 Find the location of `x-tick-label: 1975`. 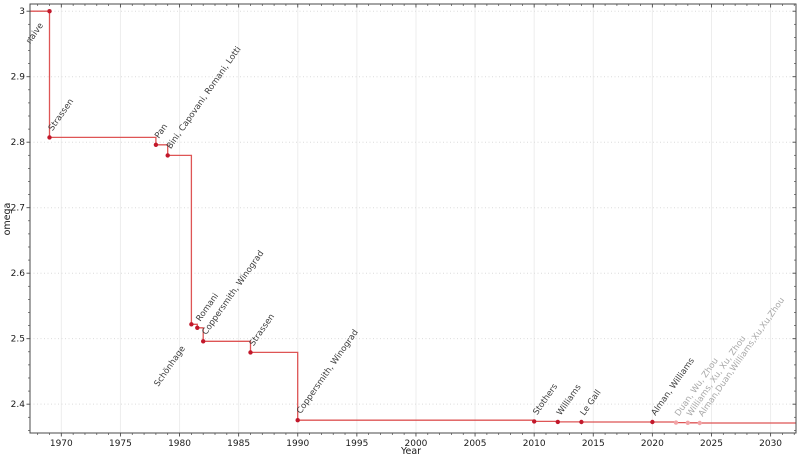

x-tick-label: 1975 is located at coordinates (120, 444).